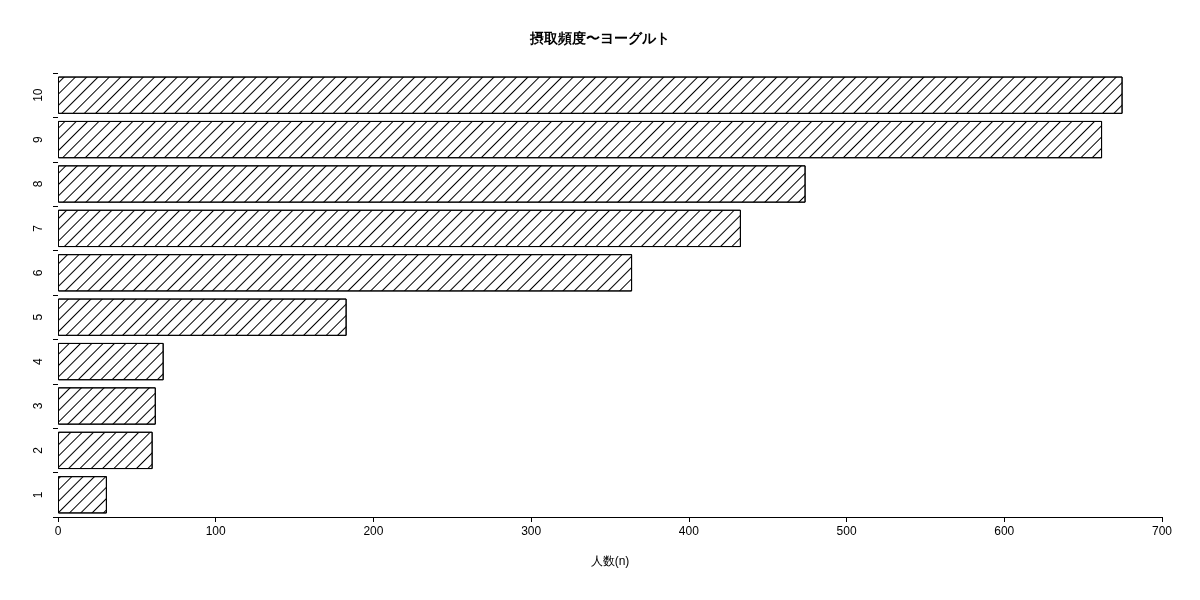 This screenshot has height=600, width=1200. Describe the element at coordinates (38, 95) in the screenshot. I see `y-tick-label: 10` at that location.